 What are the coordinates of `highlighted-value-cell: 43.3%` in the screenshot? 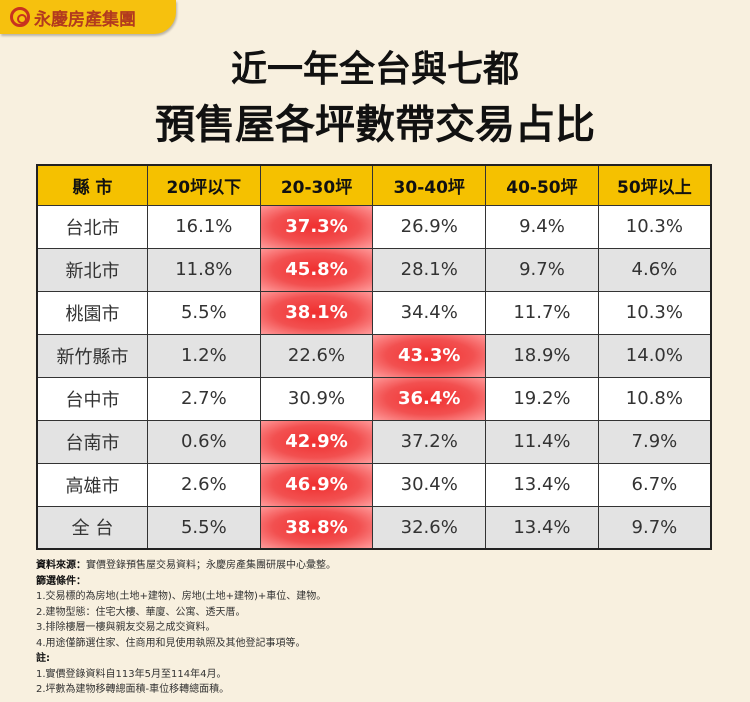 It's located at (429, 355).